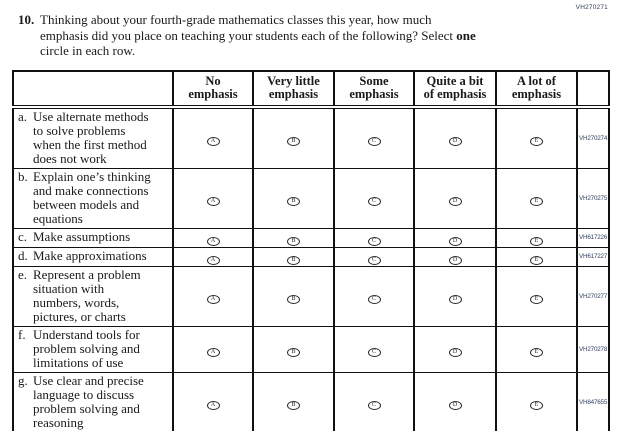 Image resolution: width=621 pixels, height=431 pixels. I want to click on question-line-3: circle in each row., so click(88, 50).